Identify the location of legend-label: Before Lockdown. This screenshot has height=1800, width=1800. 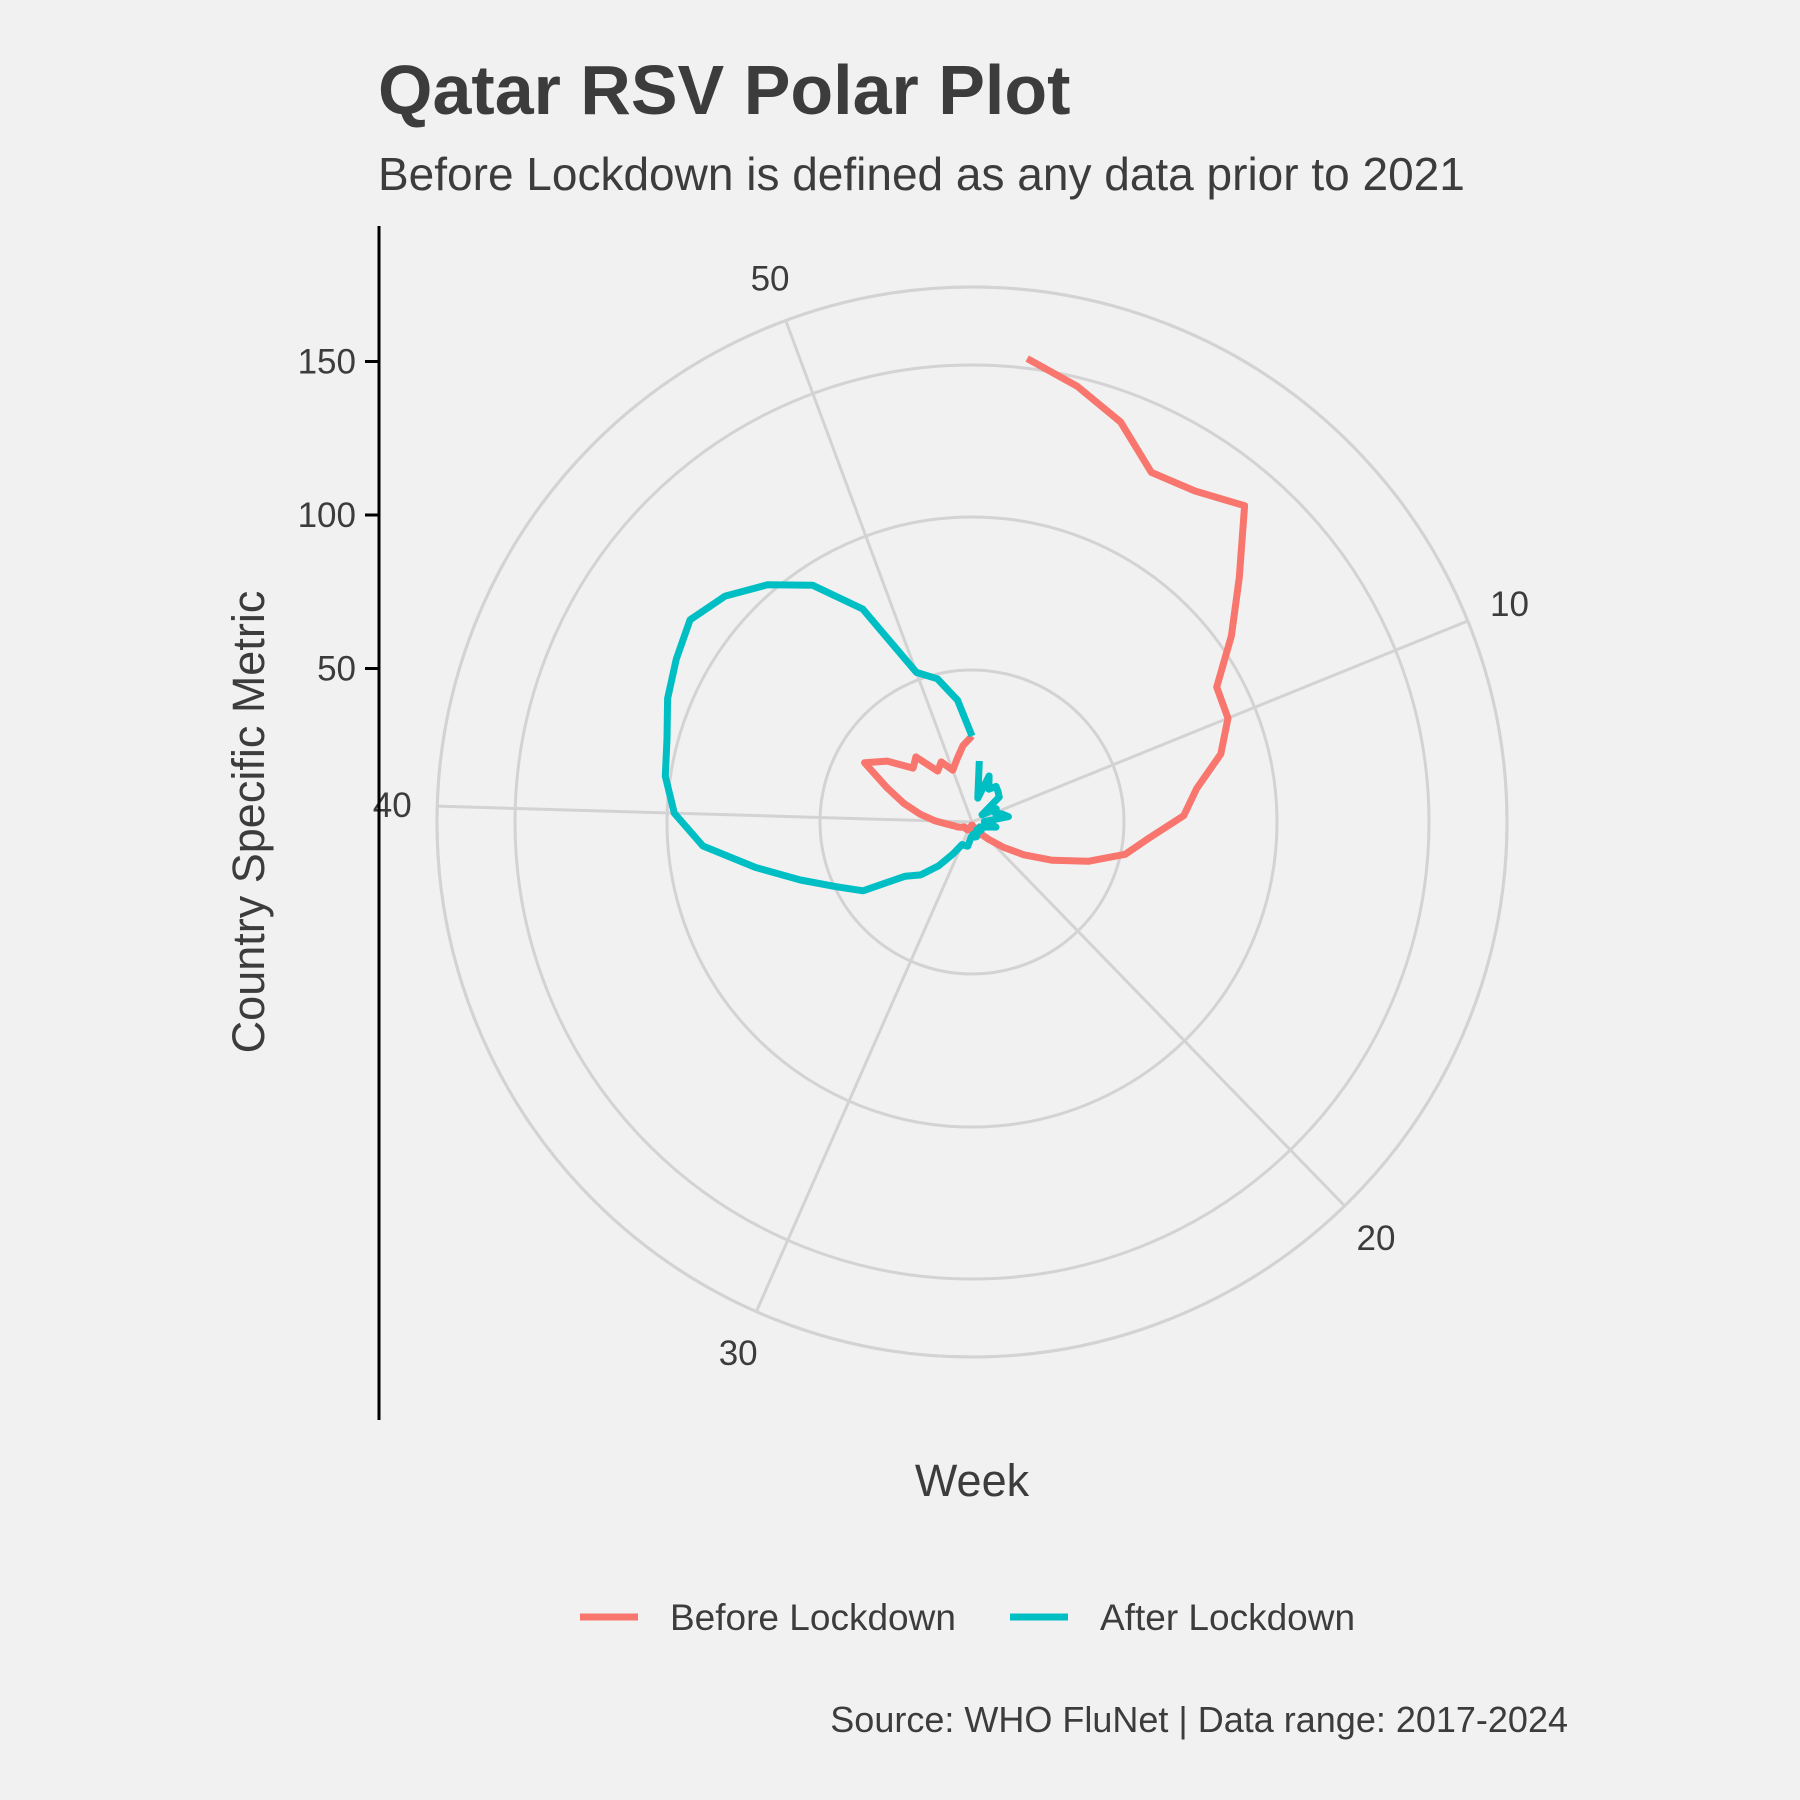
(813, 1617).